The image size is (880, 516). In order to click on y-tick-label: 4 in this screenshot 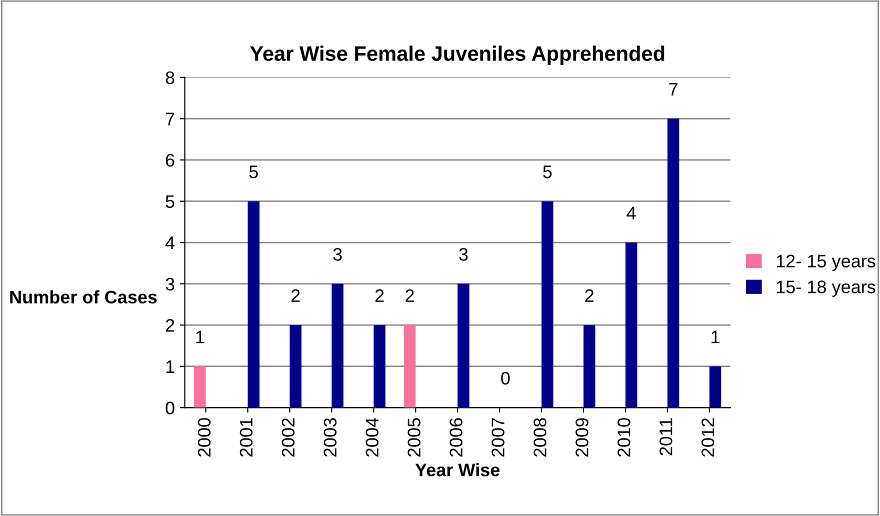, I will do `click(170, 243)`.